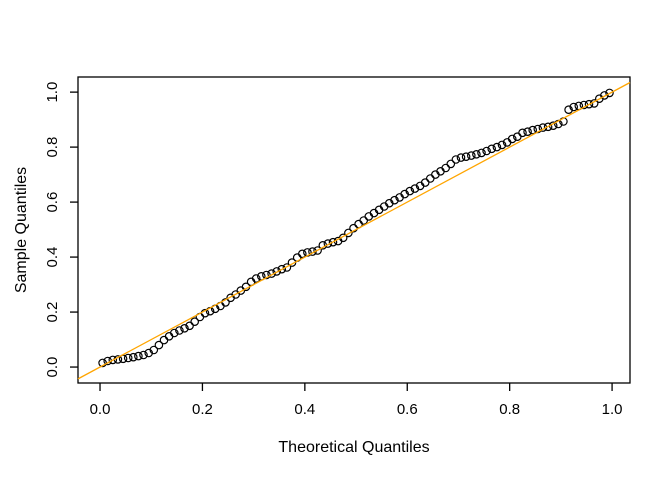 The width and height of the screenshot is (672, 480). Describe the element at coordinates (353, 447) in the screenshot. I see `x-axis-title: Theoretical Quantiles` at that location.